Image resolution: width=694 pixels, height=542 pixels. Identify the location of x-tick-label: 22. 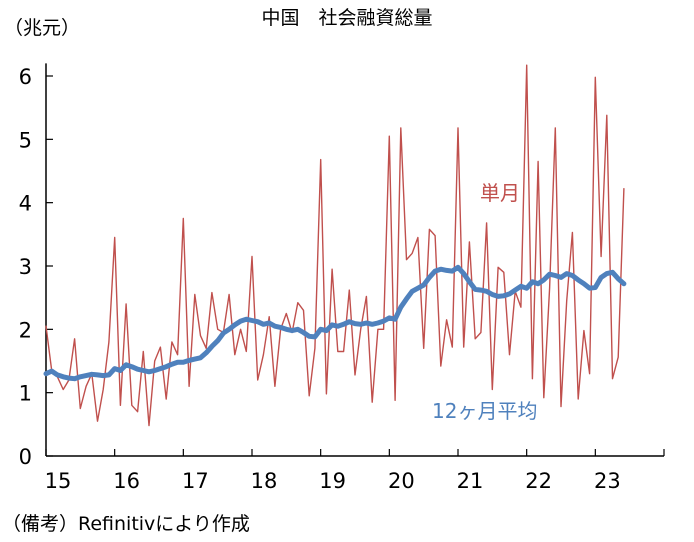
(538, 481).